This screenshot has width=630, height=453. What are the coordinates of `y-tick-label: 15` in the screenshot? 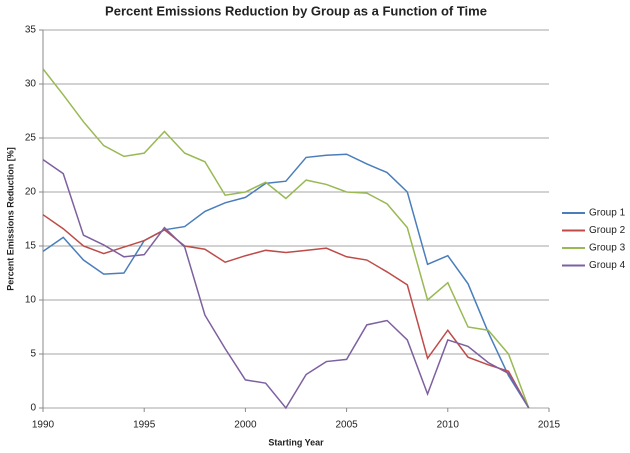 It's located at (31, 246).